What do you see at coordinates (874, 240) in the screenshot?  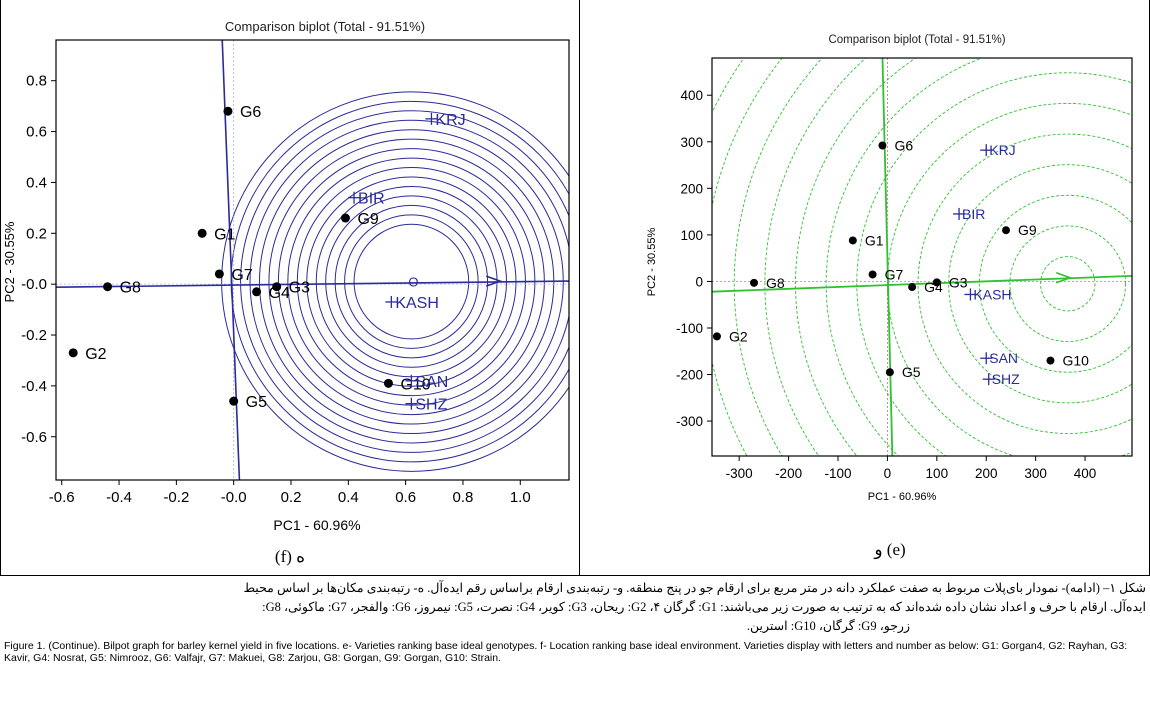 I see `genotype-label: G1` at bounding box center [874, 240].